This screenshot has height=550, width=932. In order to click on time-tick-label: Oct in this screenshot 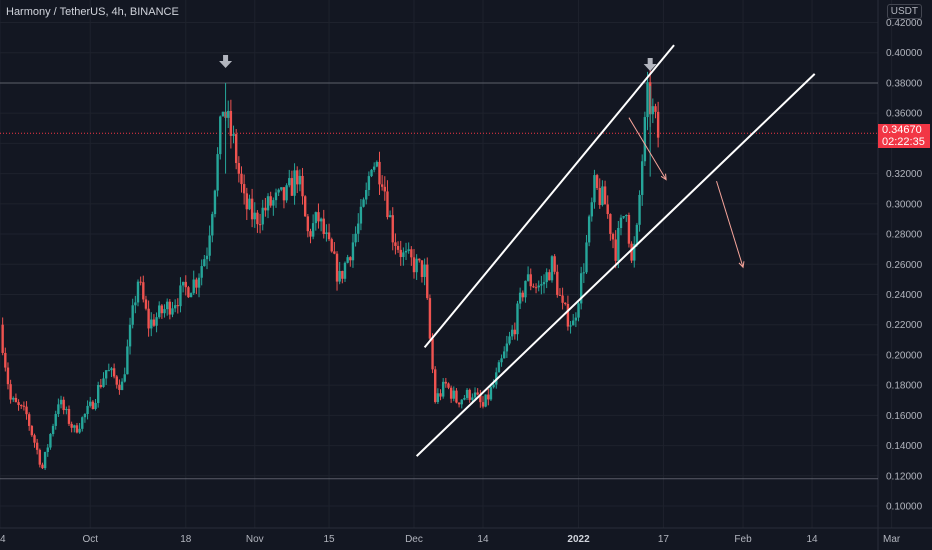, I will do `click(90, 539)`.